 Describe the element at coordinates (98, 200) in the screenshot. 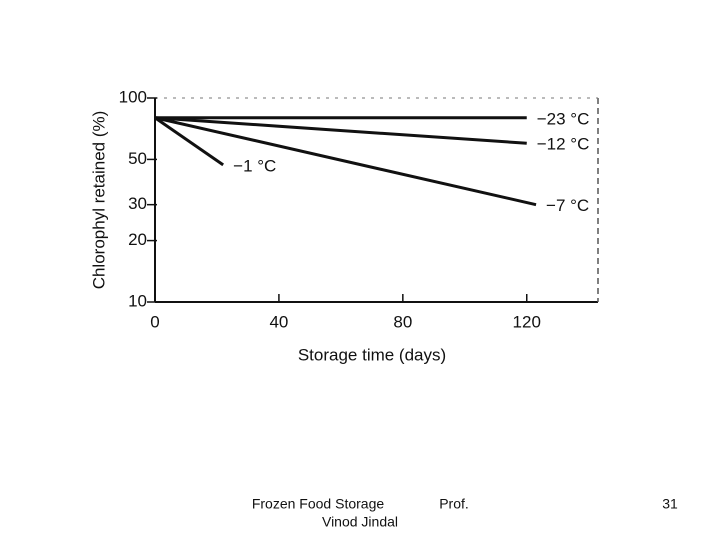

I see `y-axis-label: Chlorophyl retained (%)` at that location.